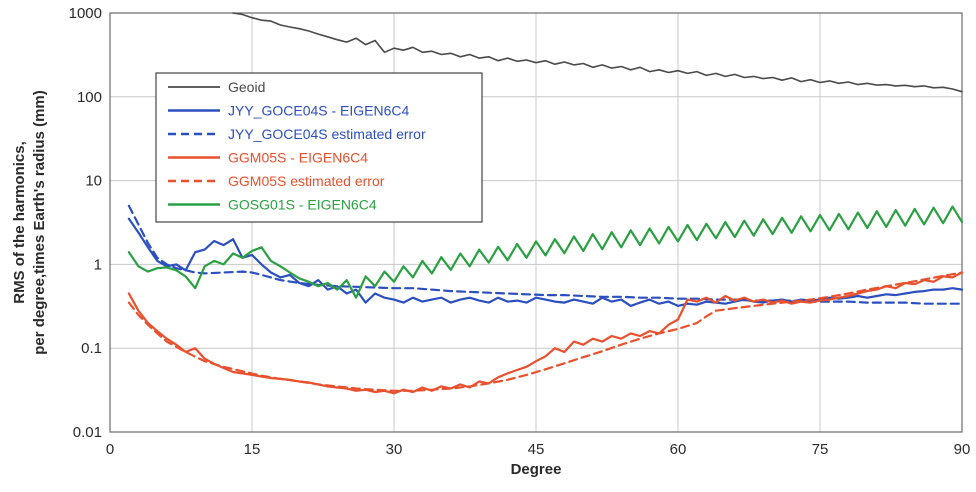 This screenshot has width=976, height=492. What do you see at coordinates (93, 181) in the screenshot?
I see `y-tick-label: 10` at bounding box center [93, 181].